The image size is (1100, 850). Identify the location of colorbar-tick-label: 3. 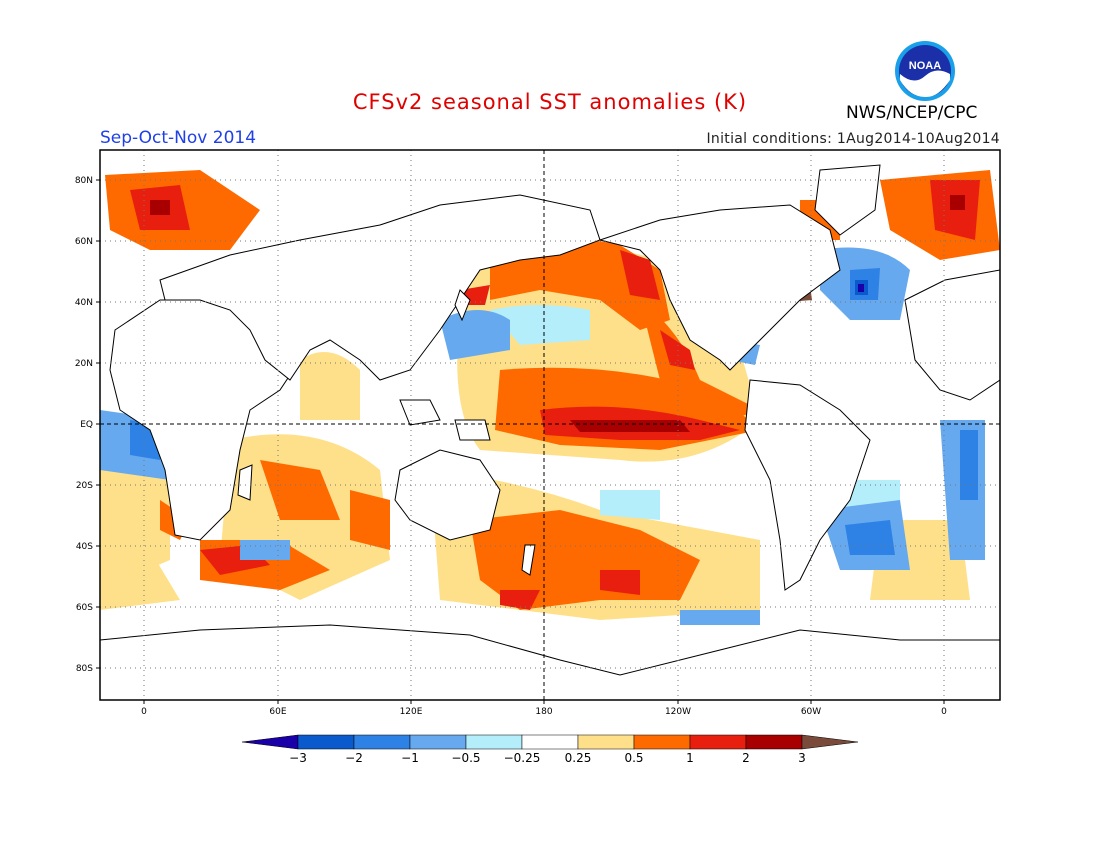
(802, 758).